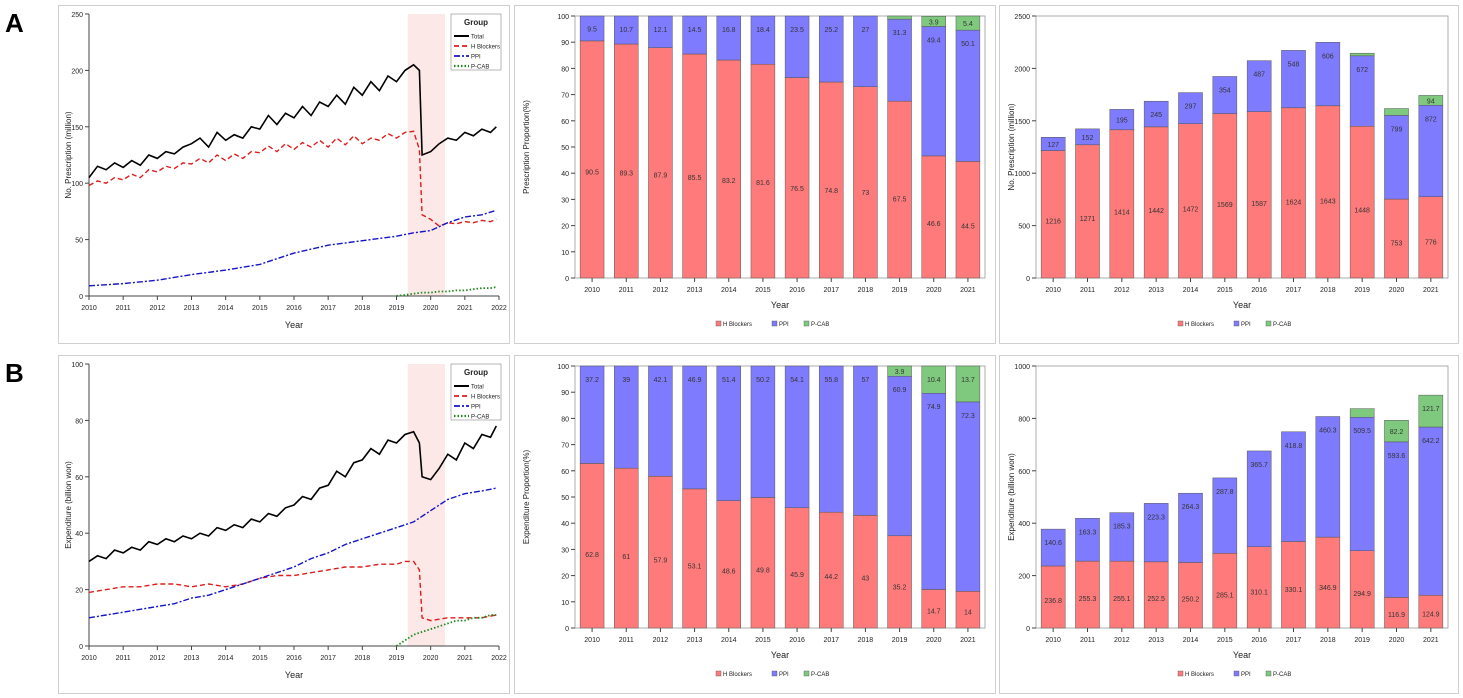 The width and height of the screenshot is (1463, 698). Describe the element at coordinates (1225, 205) in the screenshot. I see `bar-value-label: 1569` at that location.